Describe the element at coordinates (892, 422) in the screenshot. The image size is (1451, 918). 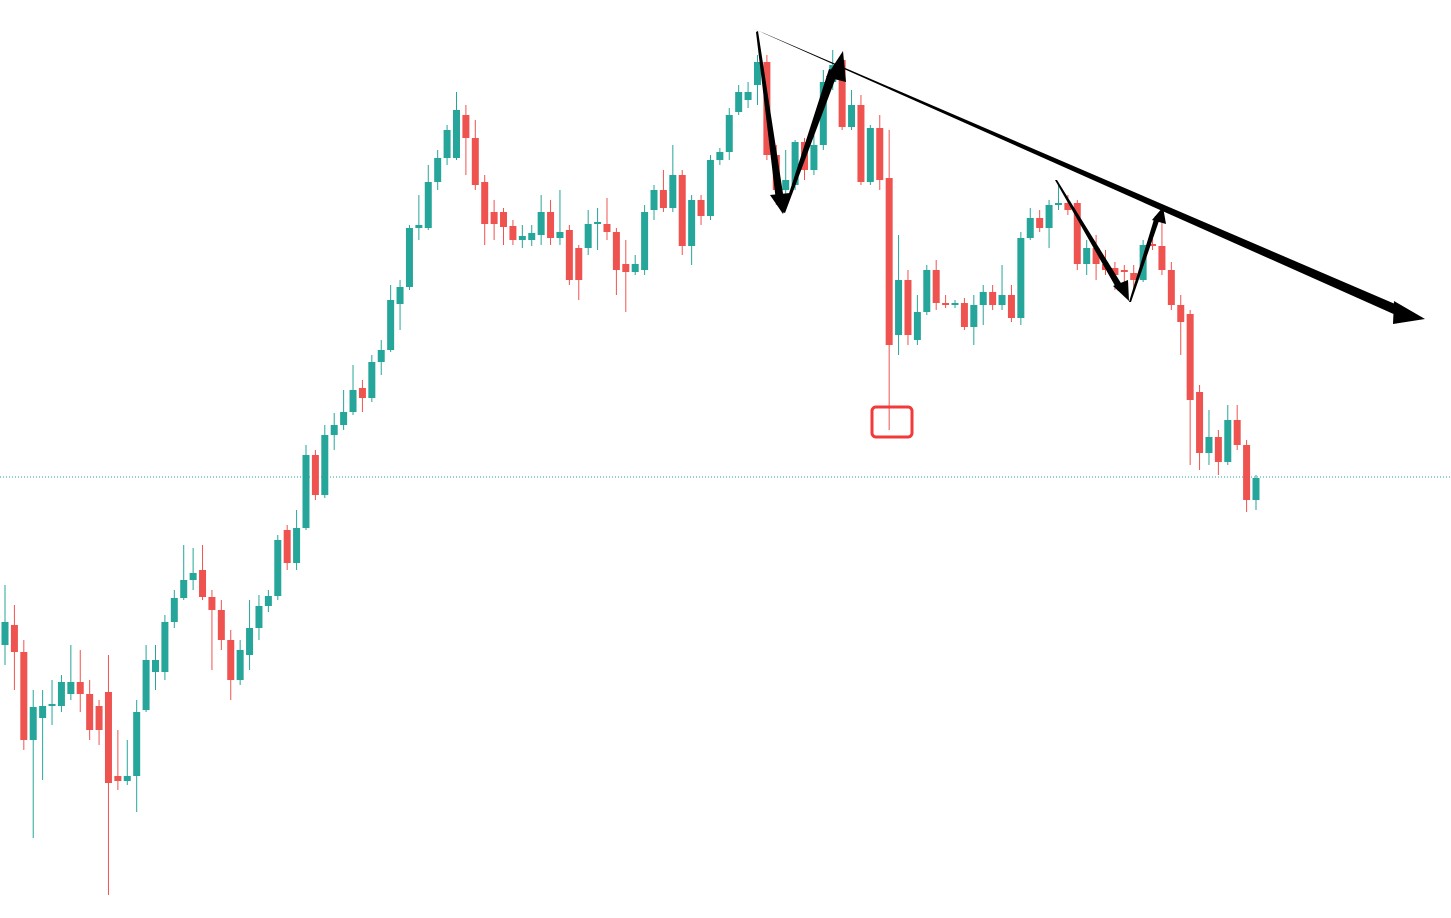
I see `highlight-box` at that location.